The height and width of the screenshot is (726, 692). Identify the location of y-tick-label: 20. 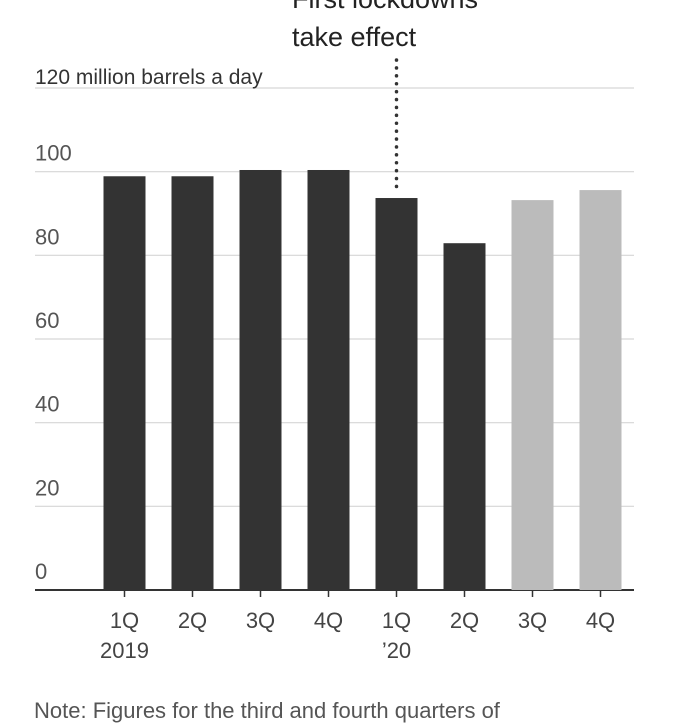
(47, 487).